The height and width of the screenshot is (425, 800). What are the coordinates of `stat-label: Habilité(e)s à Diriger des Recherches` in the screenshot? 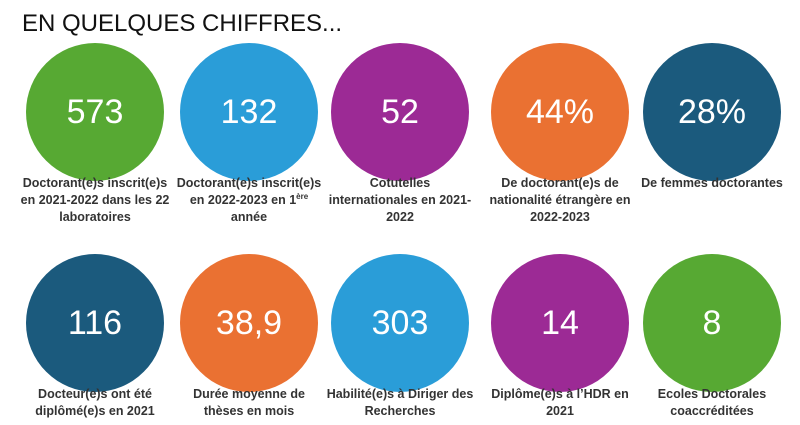 It's located at (400, 403).